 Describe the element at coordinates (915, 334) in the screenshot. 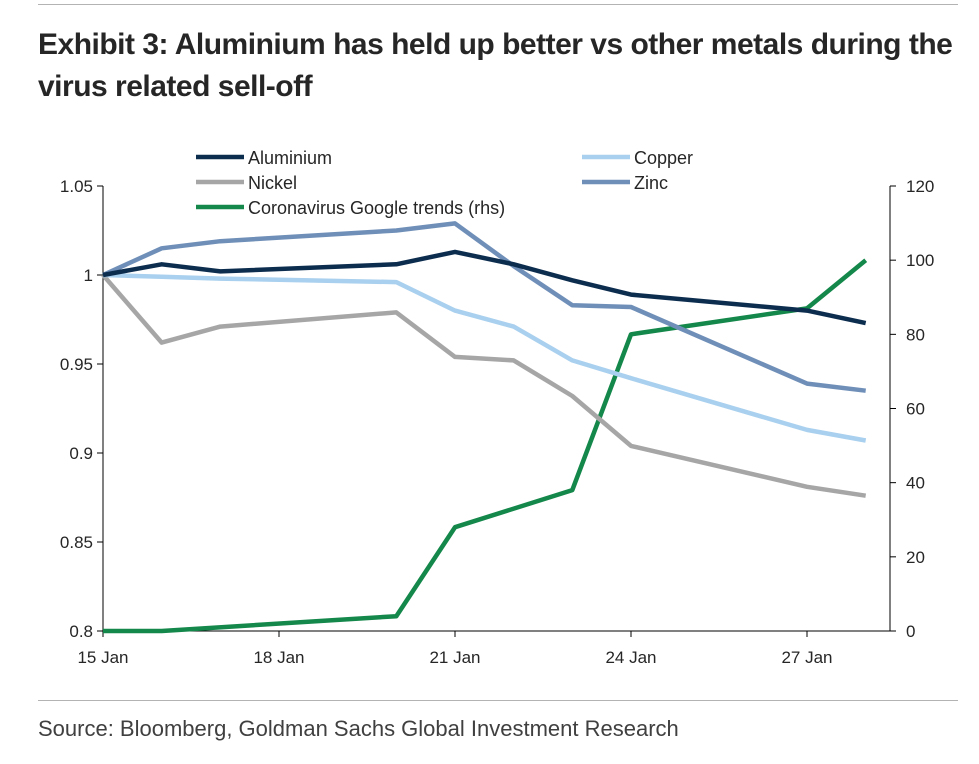

I see `y-right-tick-label: 80` at that location.